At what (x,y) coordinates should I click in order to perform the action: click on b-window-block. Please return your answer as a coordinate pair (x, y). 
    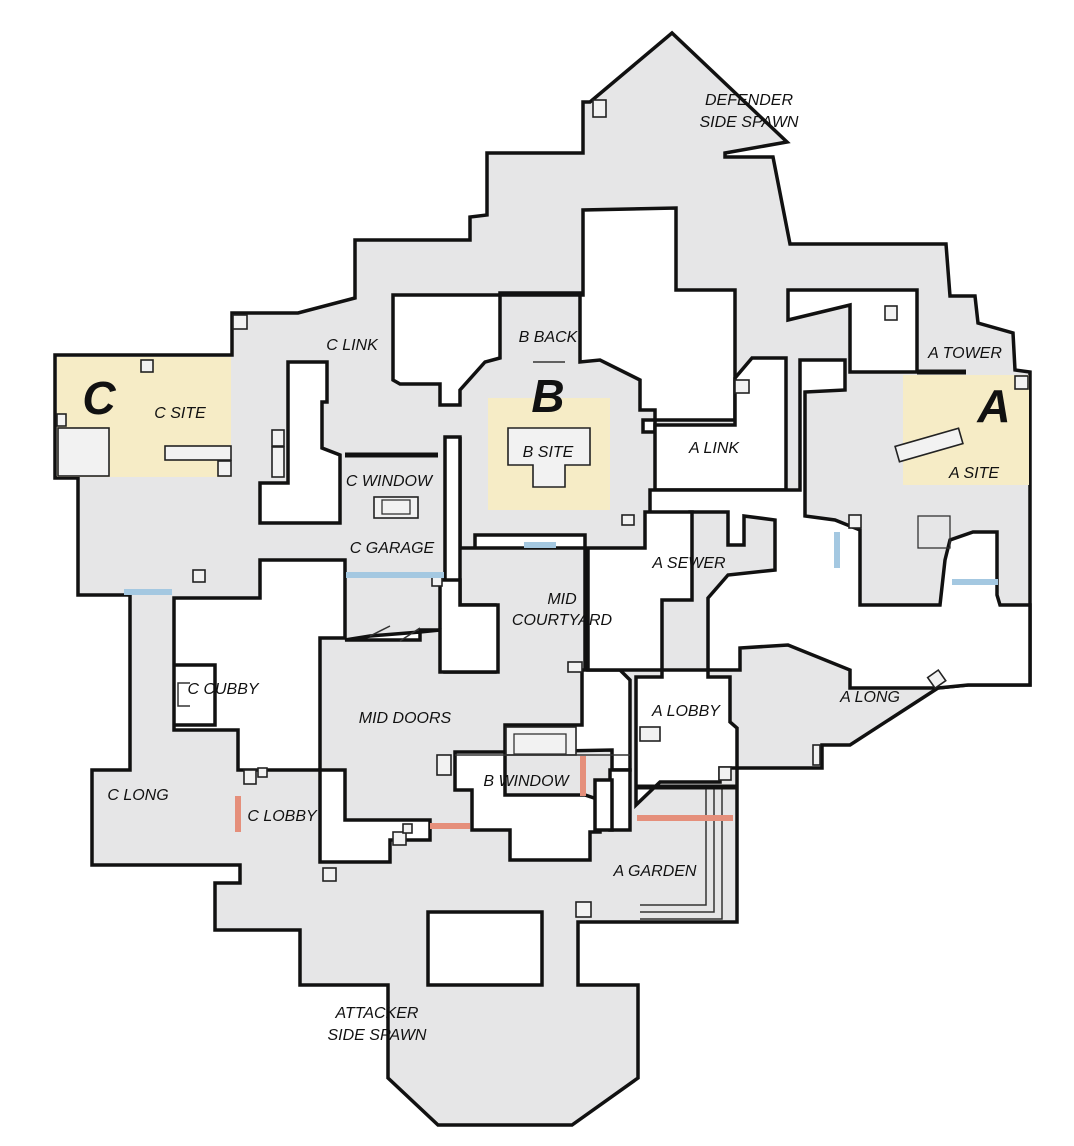
    Looking at the image, I should click on (527, 806).